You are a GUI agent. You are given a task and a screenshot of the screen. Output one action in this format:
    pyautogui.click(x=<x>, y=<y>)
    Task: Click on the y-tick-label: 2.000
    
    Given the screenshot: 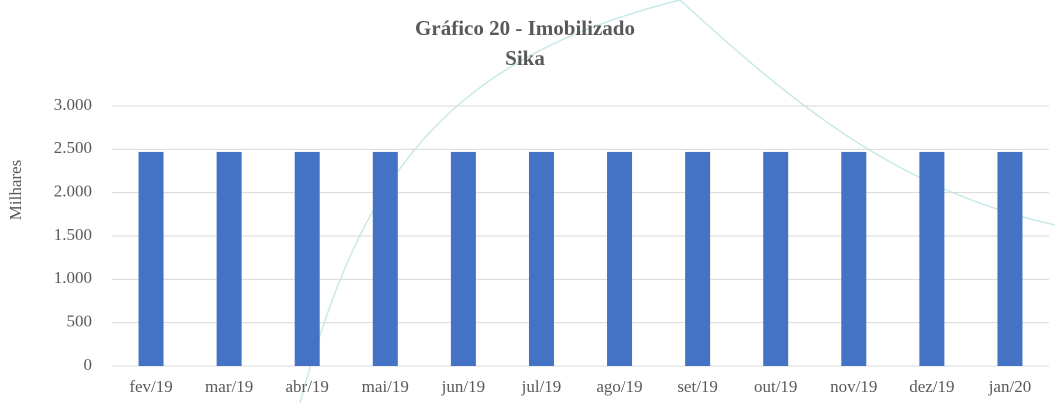 What is the action you would take?
    pyautogui.click(x=73, y=191)
    